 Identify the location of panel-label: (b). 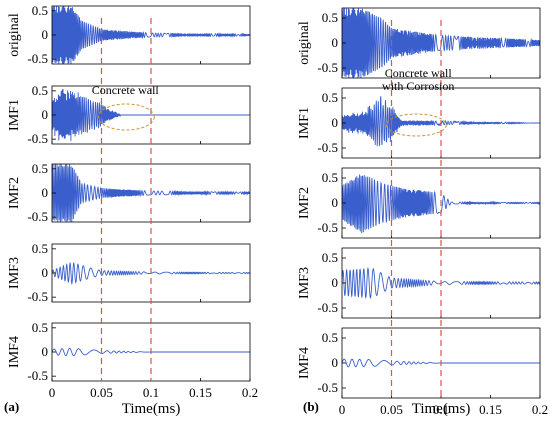
(311, 406).